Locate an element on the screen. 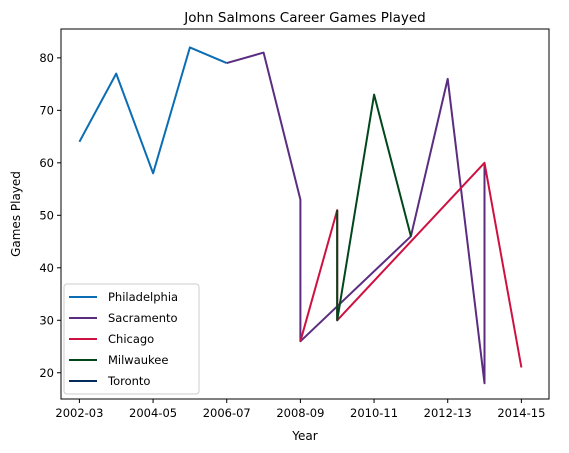 The height and width of the screenshot is (453, 569). x-tick-label: 2008-09 is located at coordinates (300, 413).